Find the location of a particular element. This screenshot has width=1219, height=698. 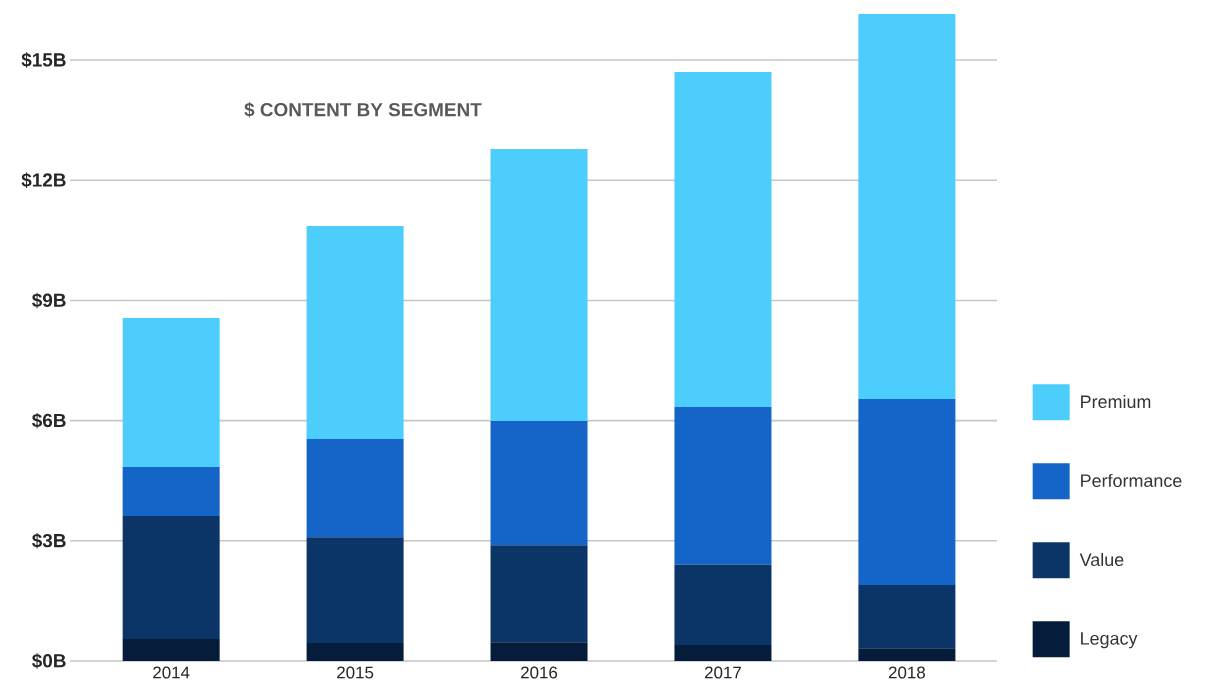

y-tick-label: $15B is located at coordinates (43, 60).